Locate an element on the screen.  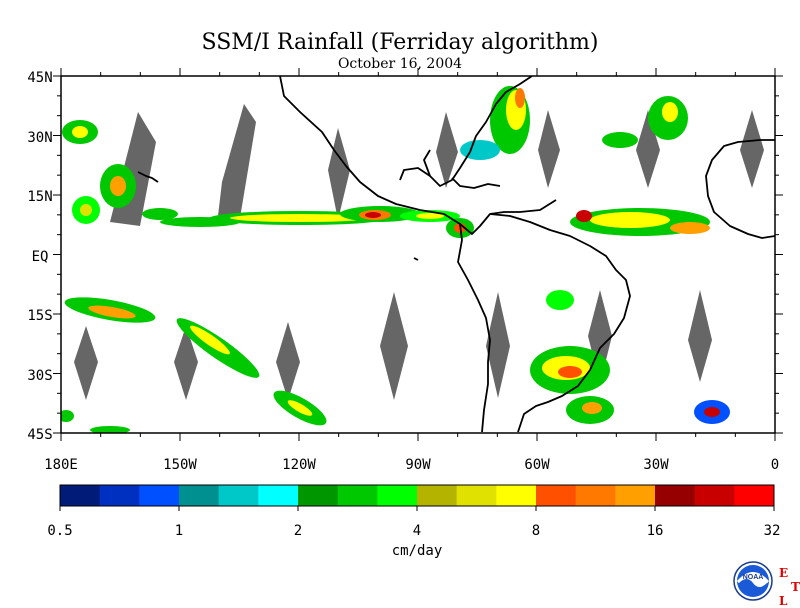
lat-tick-label: 30N is located at coordinates (39, 138).